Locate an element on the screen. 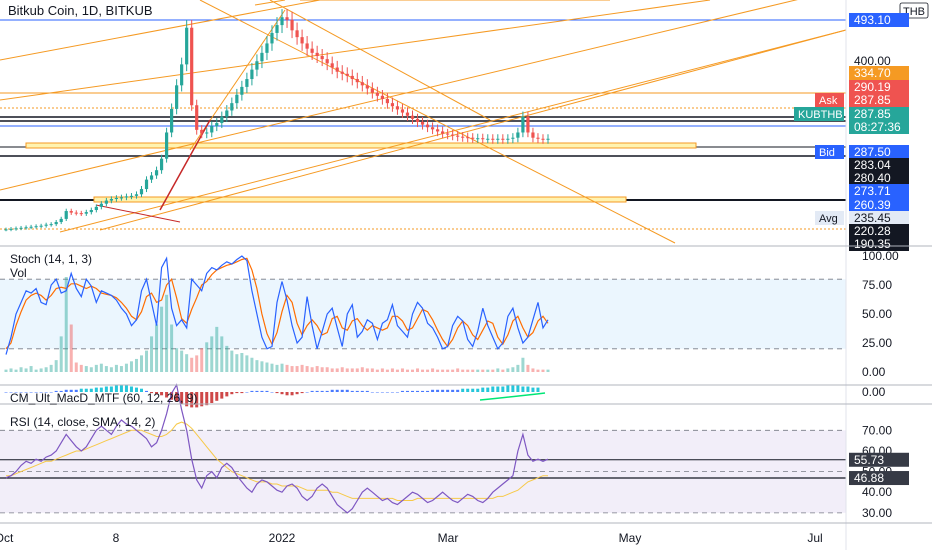 Image resolution: width=932 pixels, height=550 pixels. stoch-tick: 100.00 is located at coordinates (880, 256).